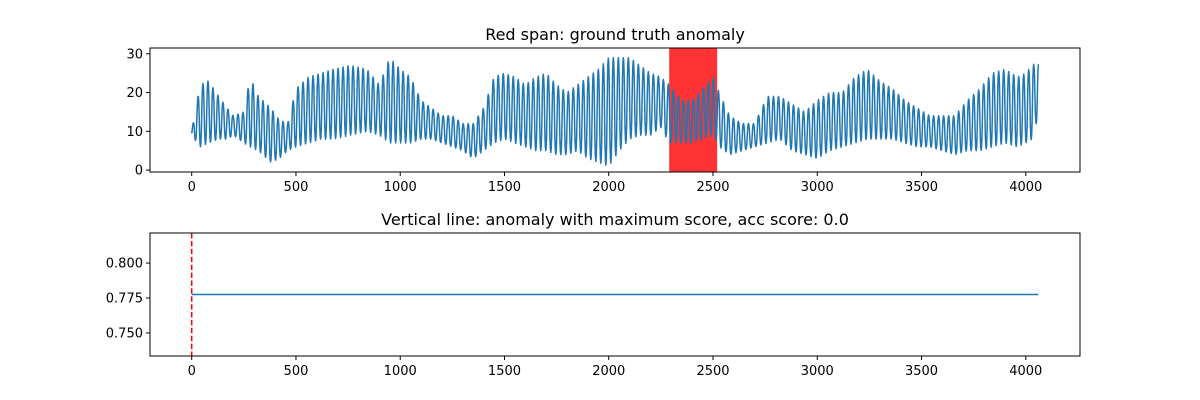  What do you see at coordinates (1025, 371) in the screenshot?
I see `bottom-plot-x-tick-label: 4000` at bounding box center [1025, 371].